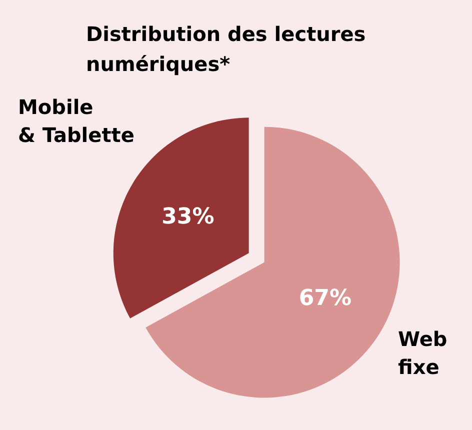  Describe the element at coordinates (325, 298) in the screenshot. I see `data-label: 67%` at that location.